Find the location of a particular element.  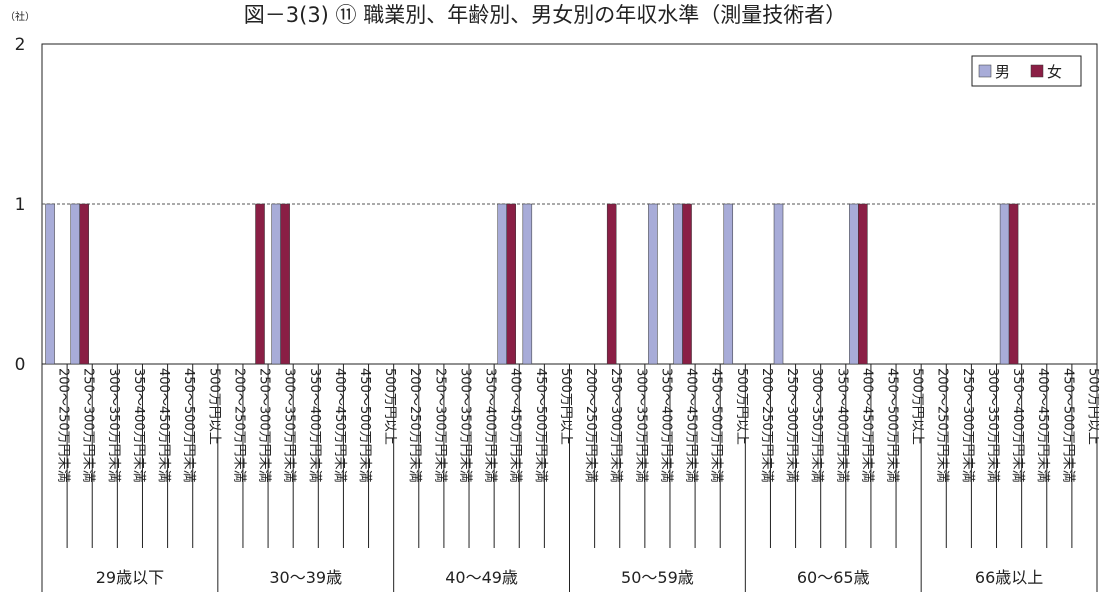

axes: 0 1 2 is located at coordinates (20, 205).